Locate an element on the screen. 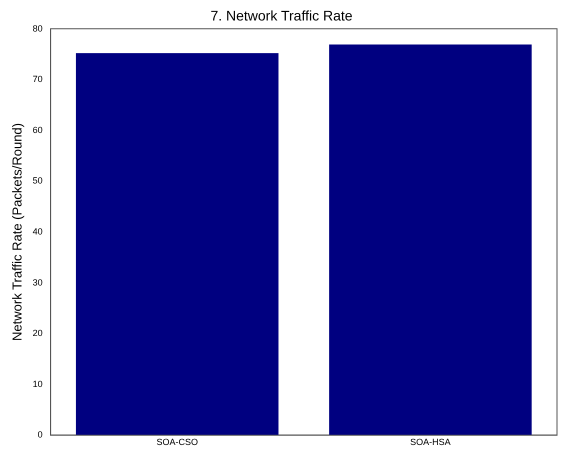 The image size is (561, 450). y-tick-label: 40 is located at coordinates (37, 231).